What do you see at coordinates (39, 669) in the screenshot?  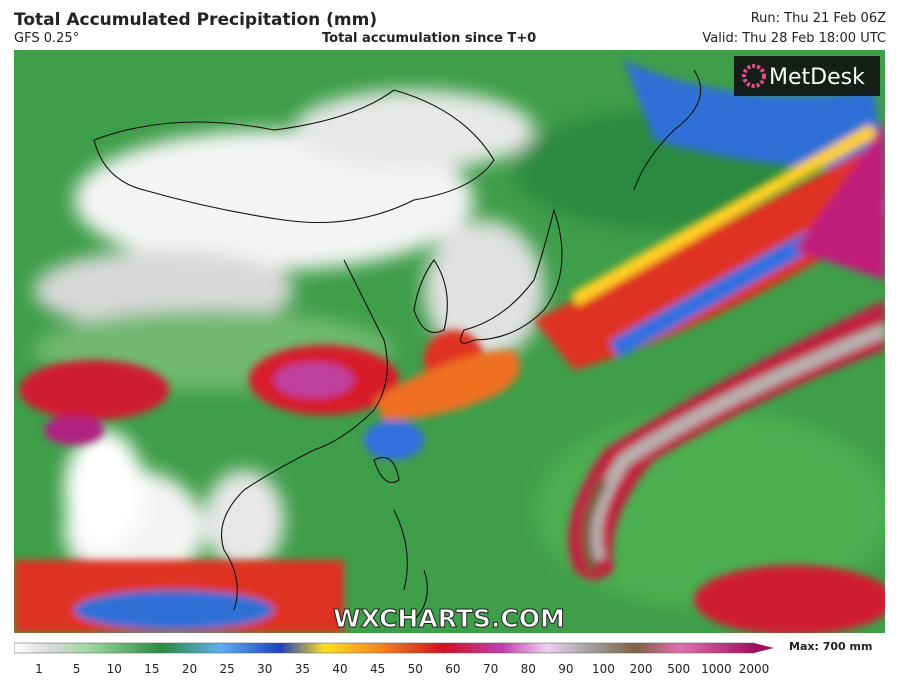 I see `legend-tick-label: 1` at bounding box center [39, 669].